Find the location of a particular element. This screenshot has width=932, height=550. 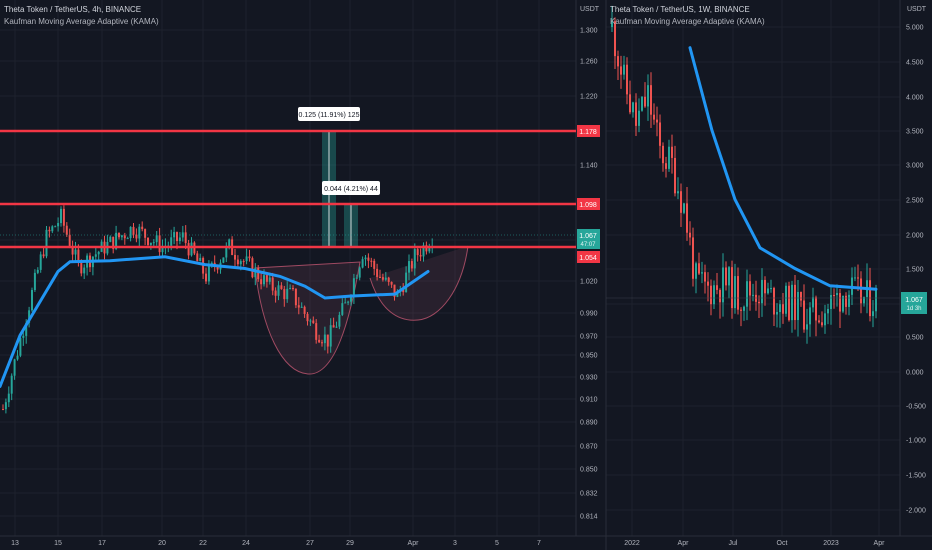

left-x-tick: 24 is located at coordinates (246, 543).